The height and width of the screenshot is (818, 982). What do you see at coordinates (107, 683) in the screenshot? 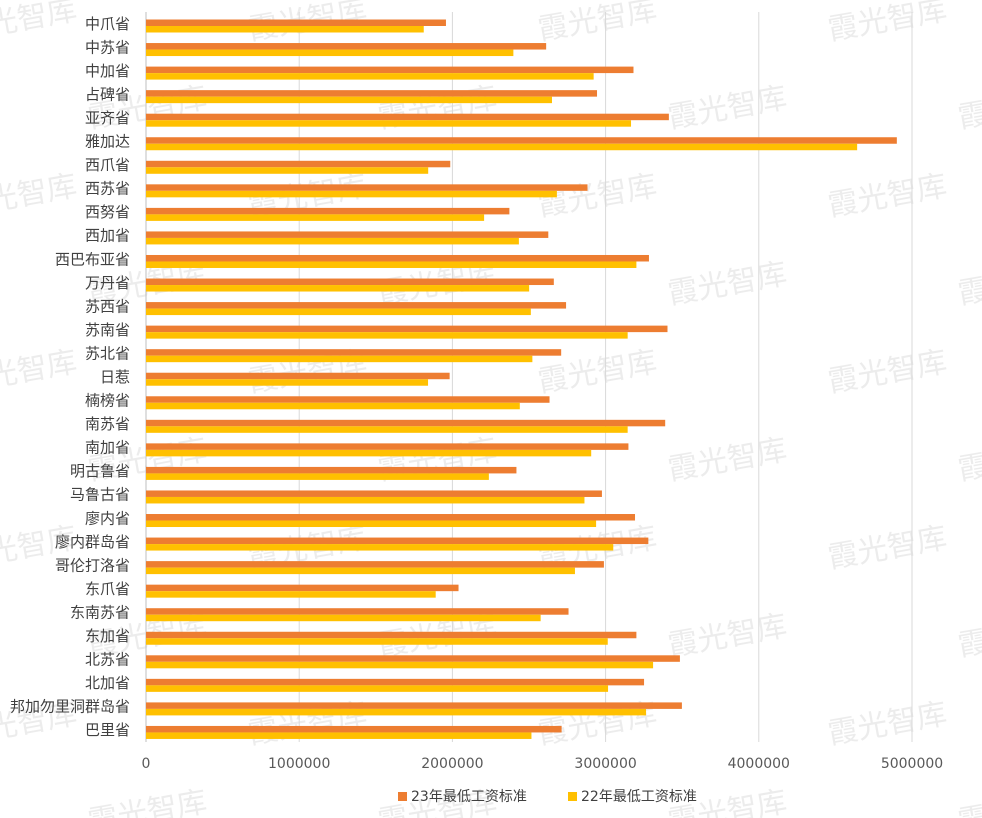
I see `category-label: 北加省` at bounding box center [107, 683].